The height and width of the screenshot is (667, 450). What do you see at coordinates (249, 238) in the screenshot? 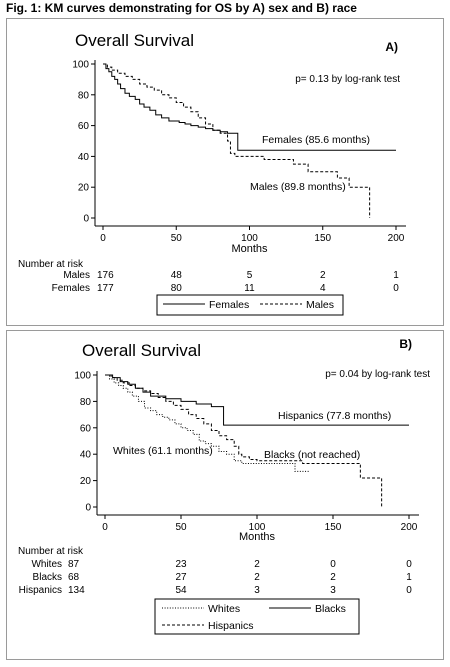
I see `panel-a-x-tick-label: 100` at bounding box center [249, 238].